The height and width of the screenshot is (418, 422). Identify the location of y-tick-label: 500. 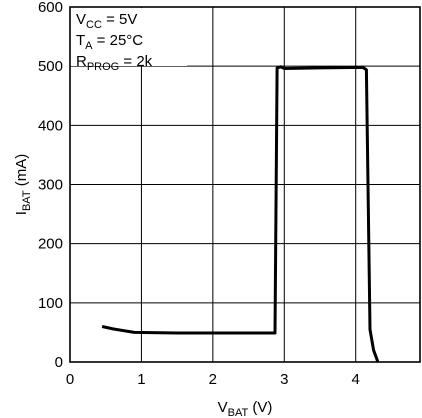
(50, 66).